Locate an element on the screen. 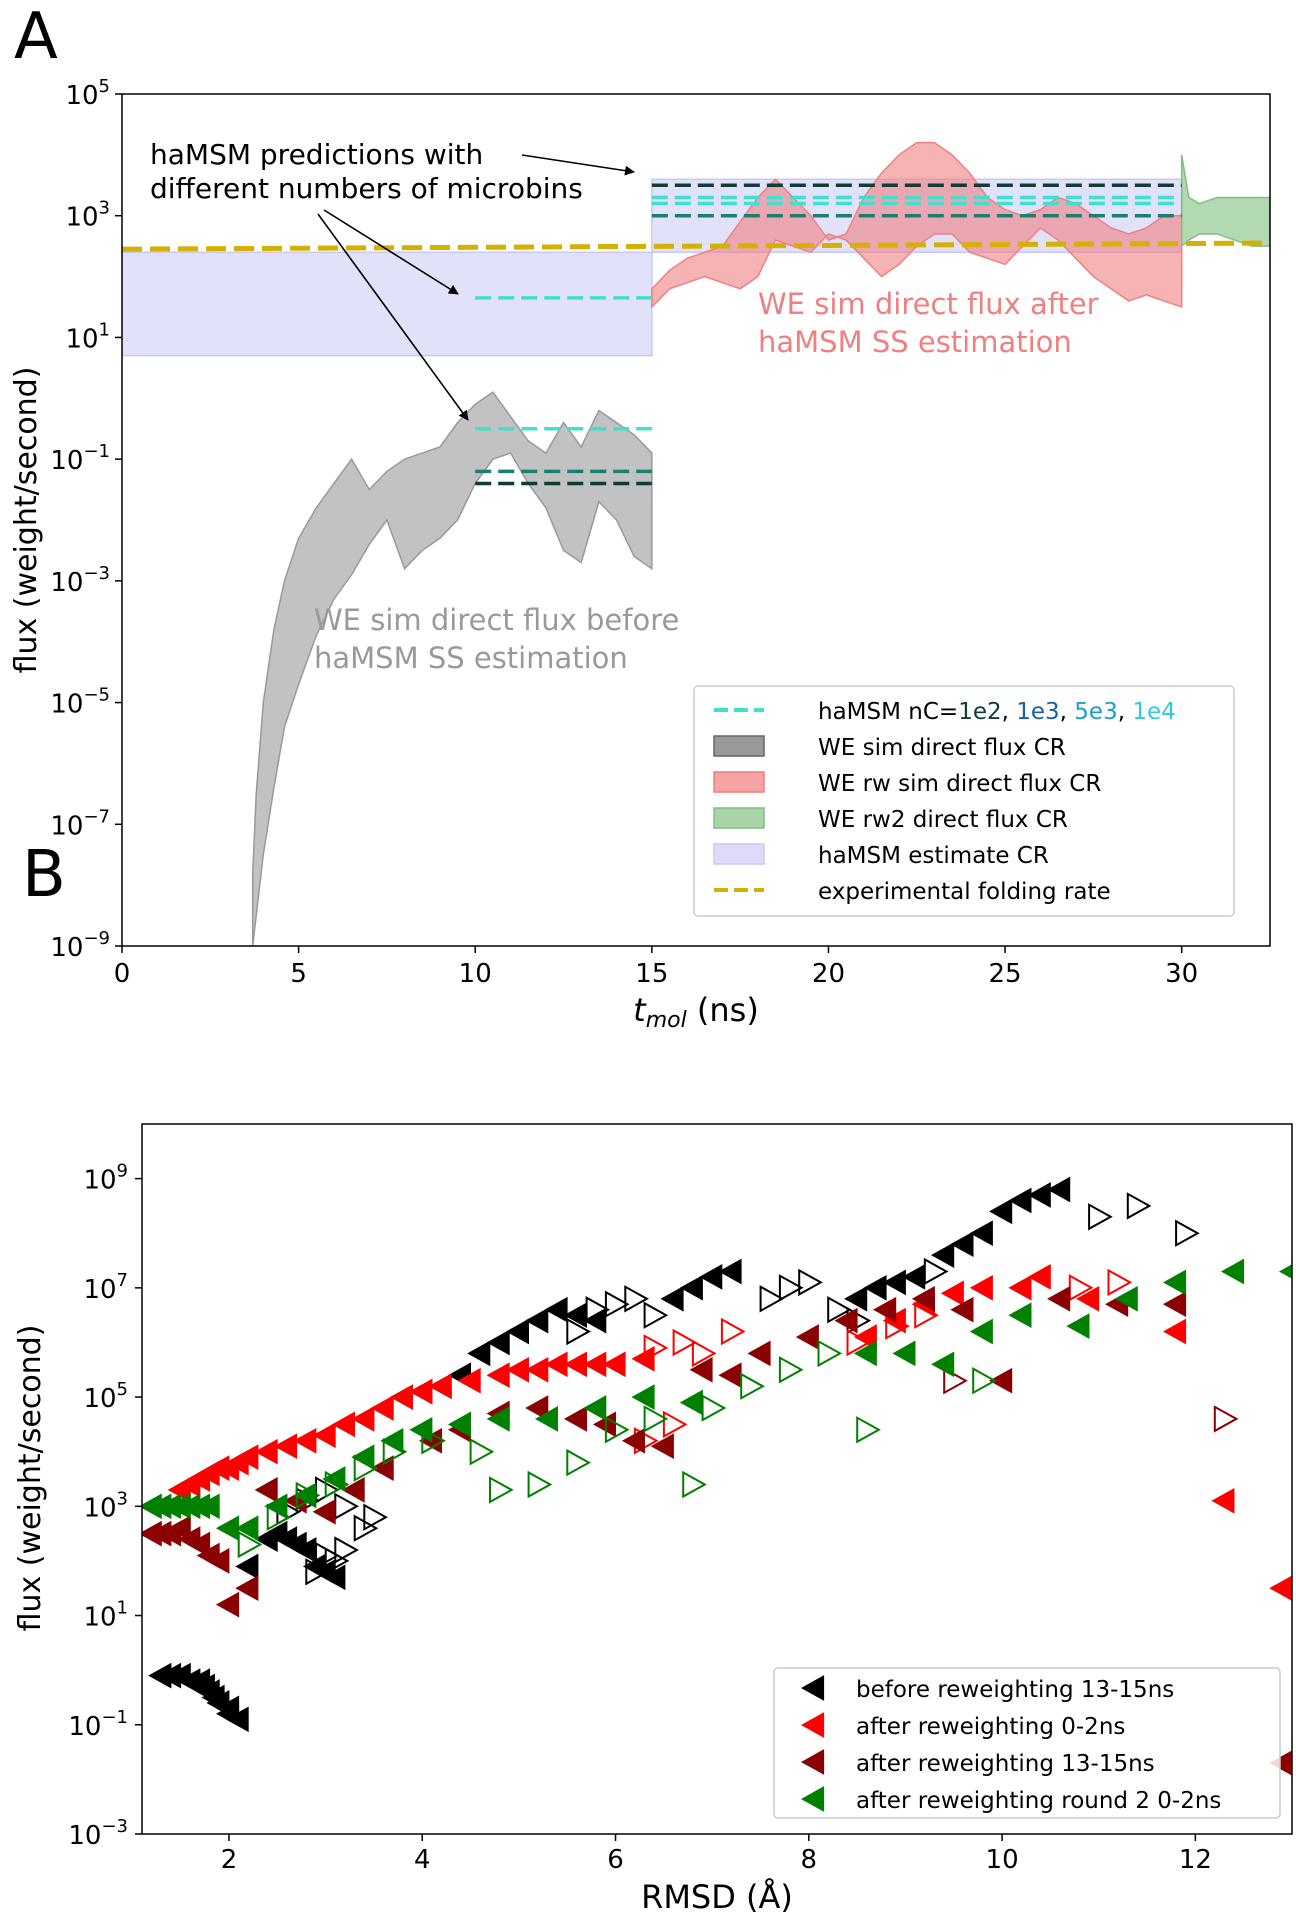 This screenshot has width=1296, height=1920. we-rw-sim-band is located at coordinates (917, 225).